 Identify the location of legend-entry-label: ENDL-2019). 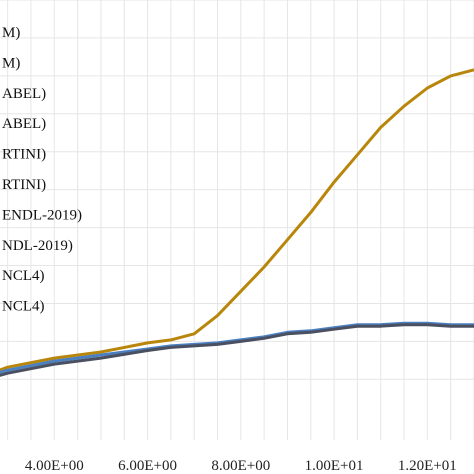
(42, 215).